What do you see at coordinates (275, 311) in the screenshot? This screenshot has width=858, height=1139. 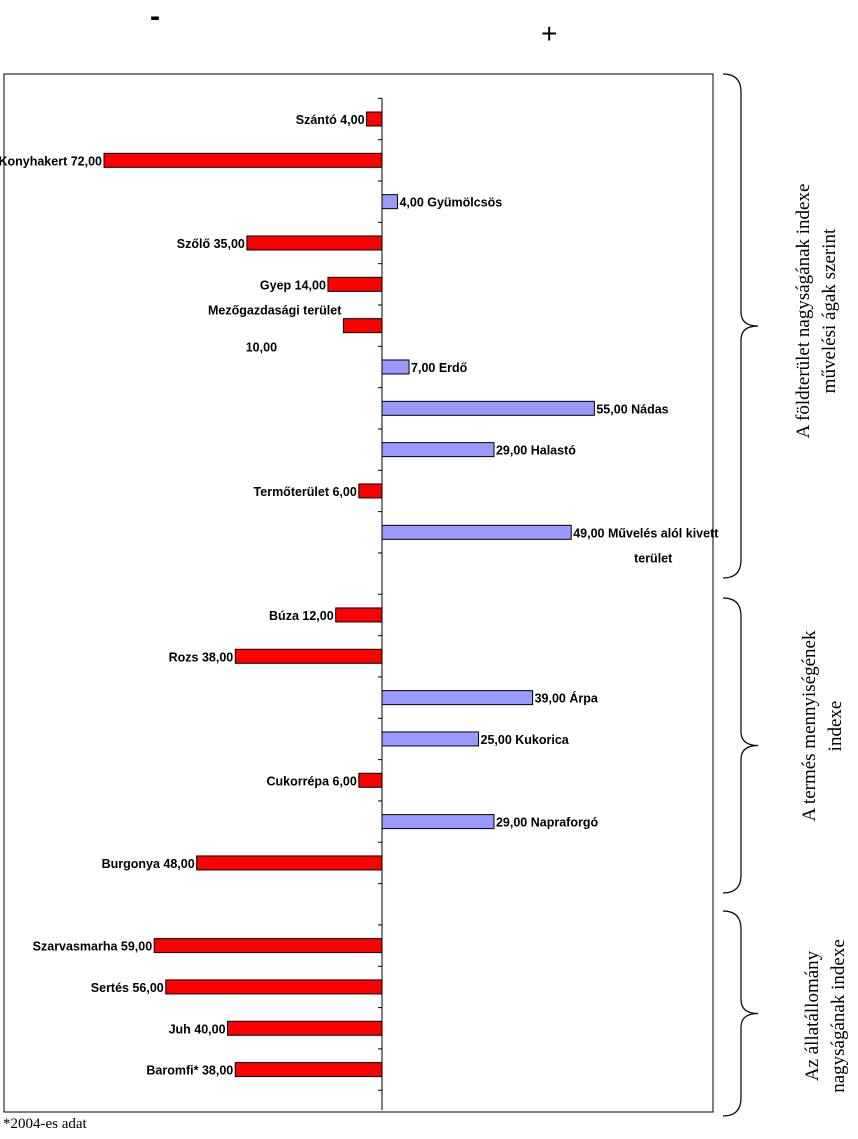 I see `bar-label: Mezőgazdasági terület` at bounding box center [275, 311].